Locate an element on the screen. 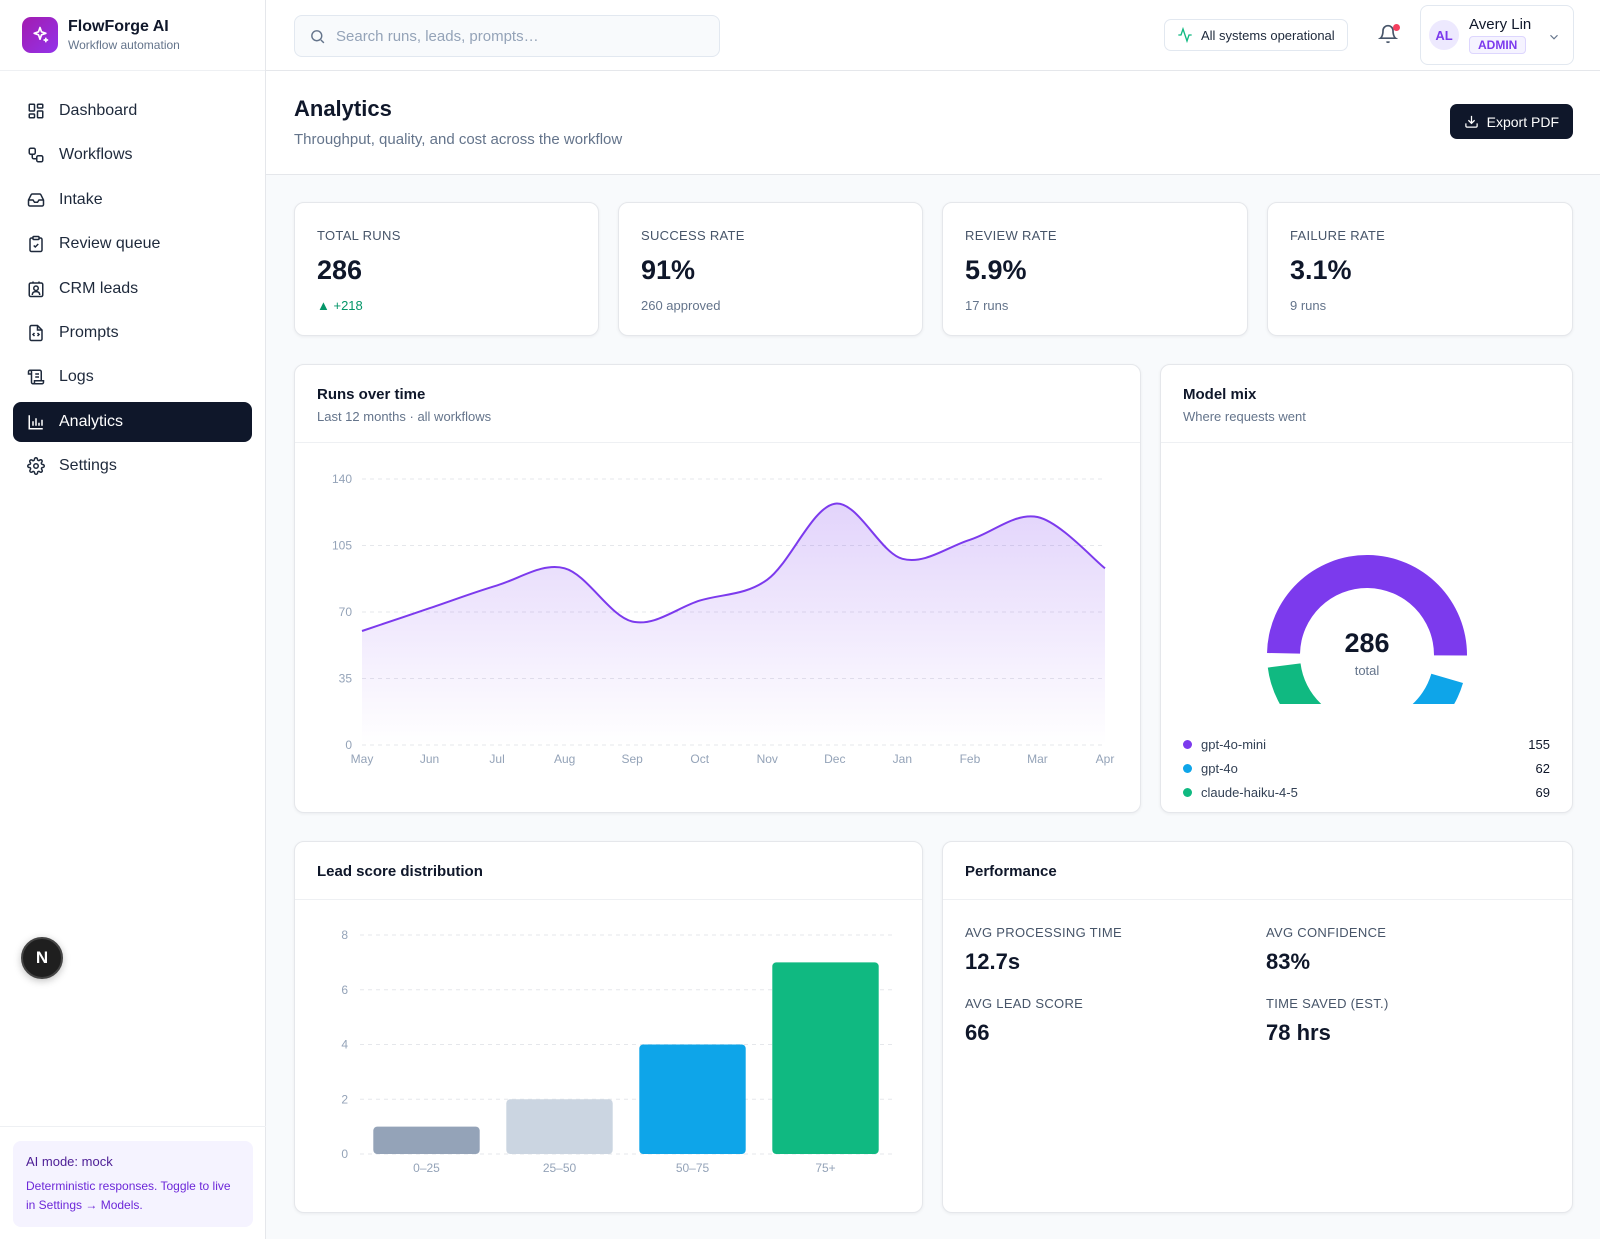  card-subtitle: Where requests went is located at coordinates (1244, 416).